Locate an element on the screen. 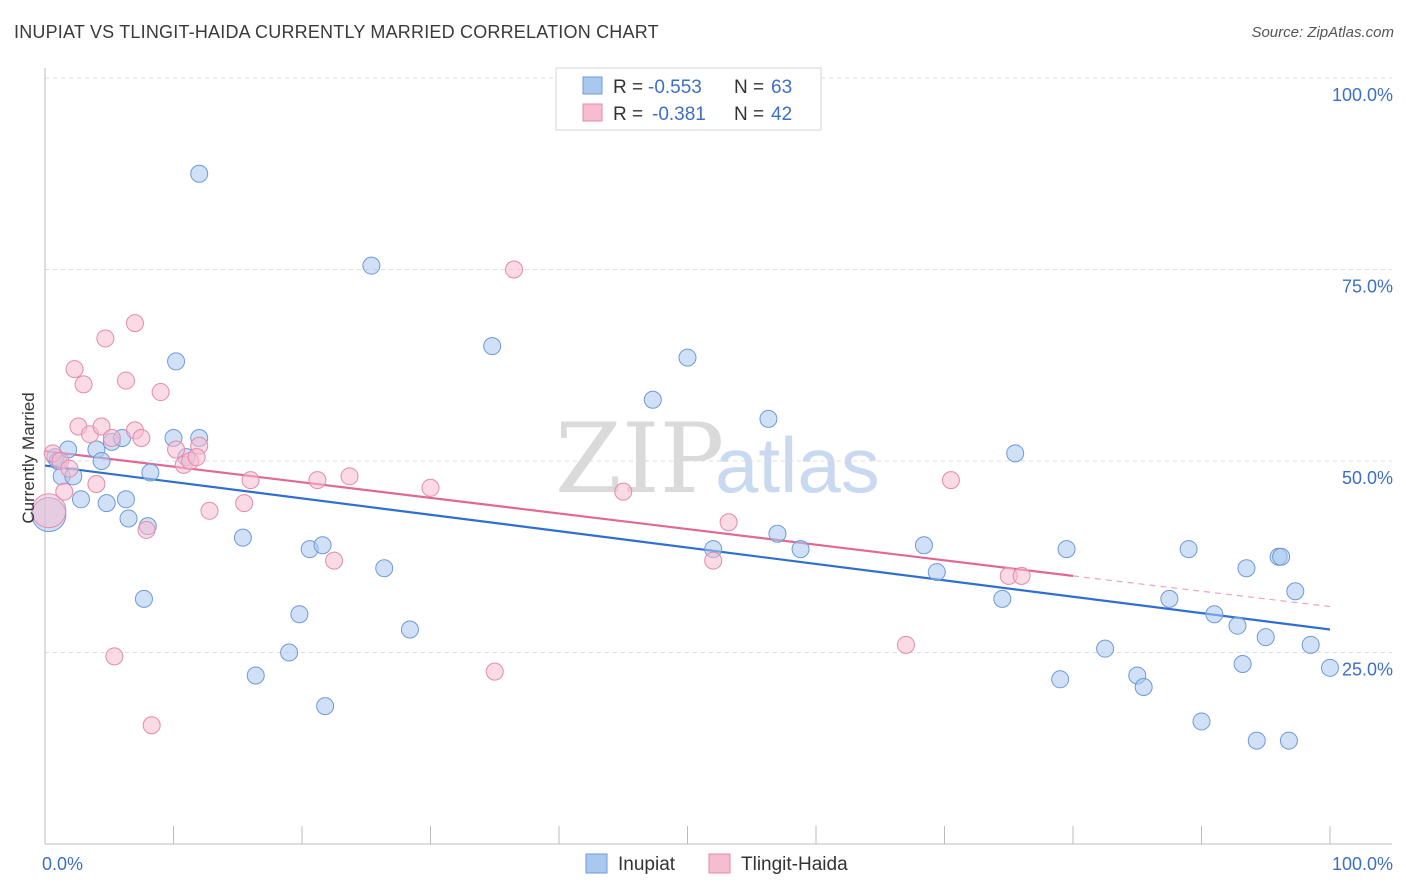 Image resolution: width=1406 pixels, height=892 pixels. bottom-legend-label-tlingit-haida: Tlingit-Haida is located at coordinates (794, 864).